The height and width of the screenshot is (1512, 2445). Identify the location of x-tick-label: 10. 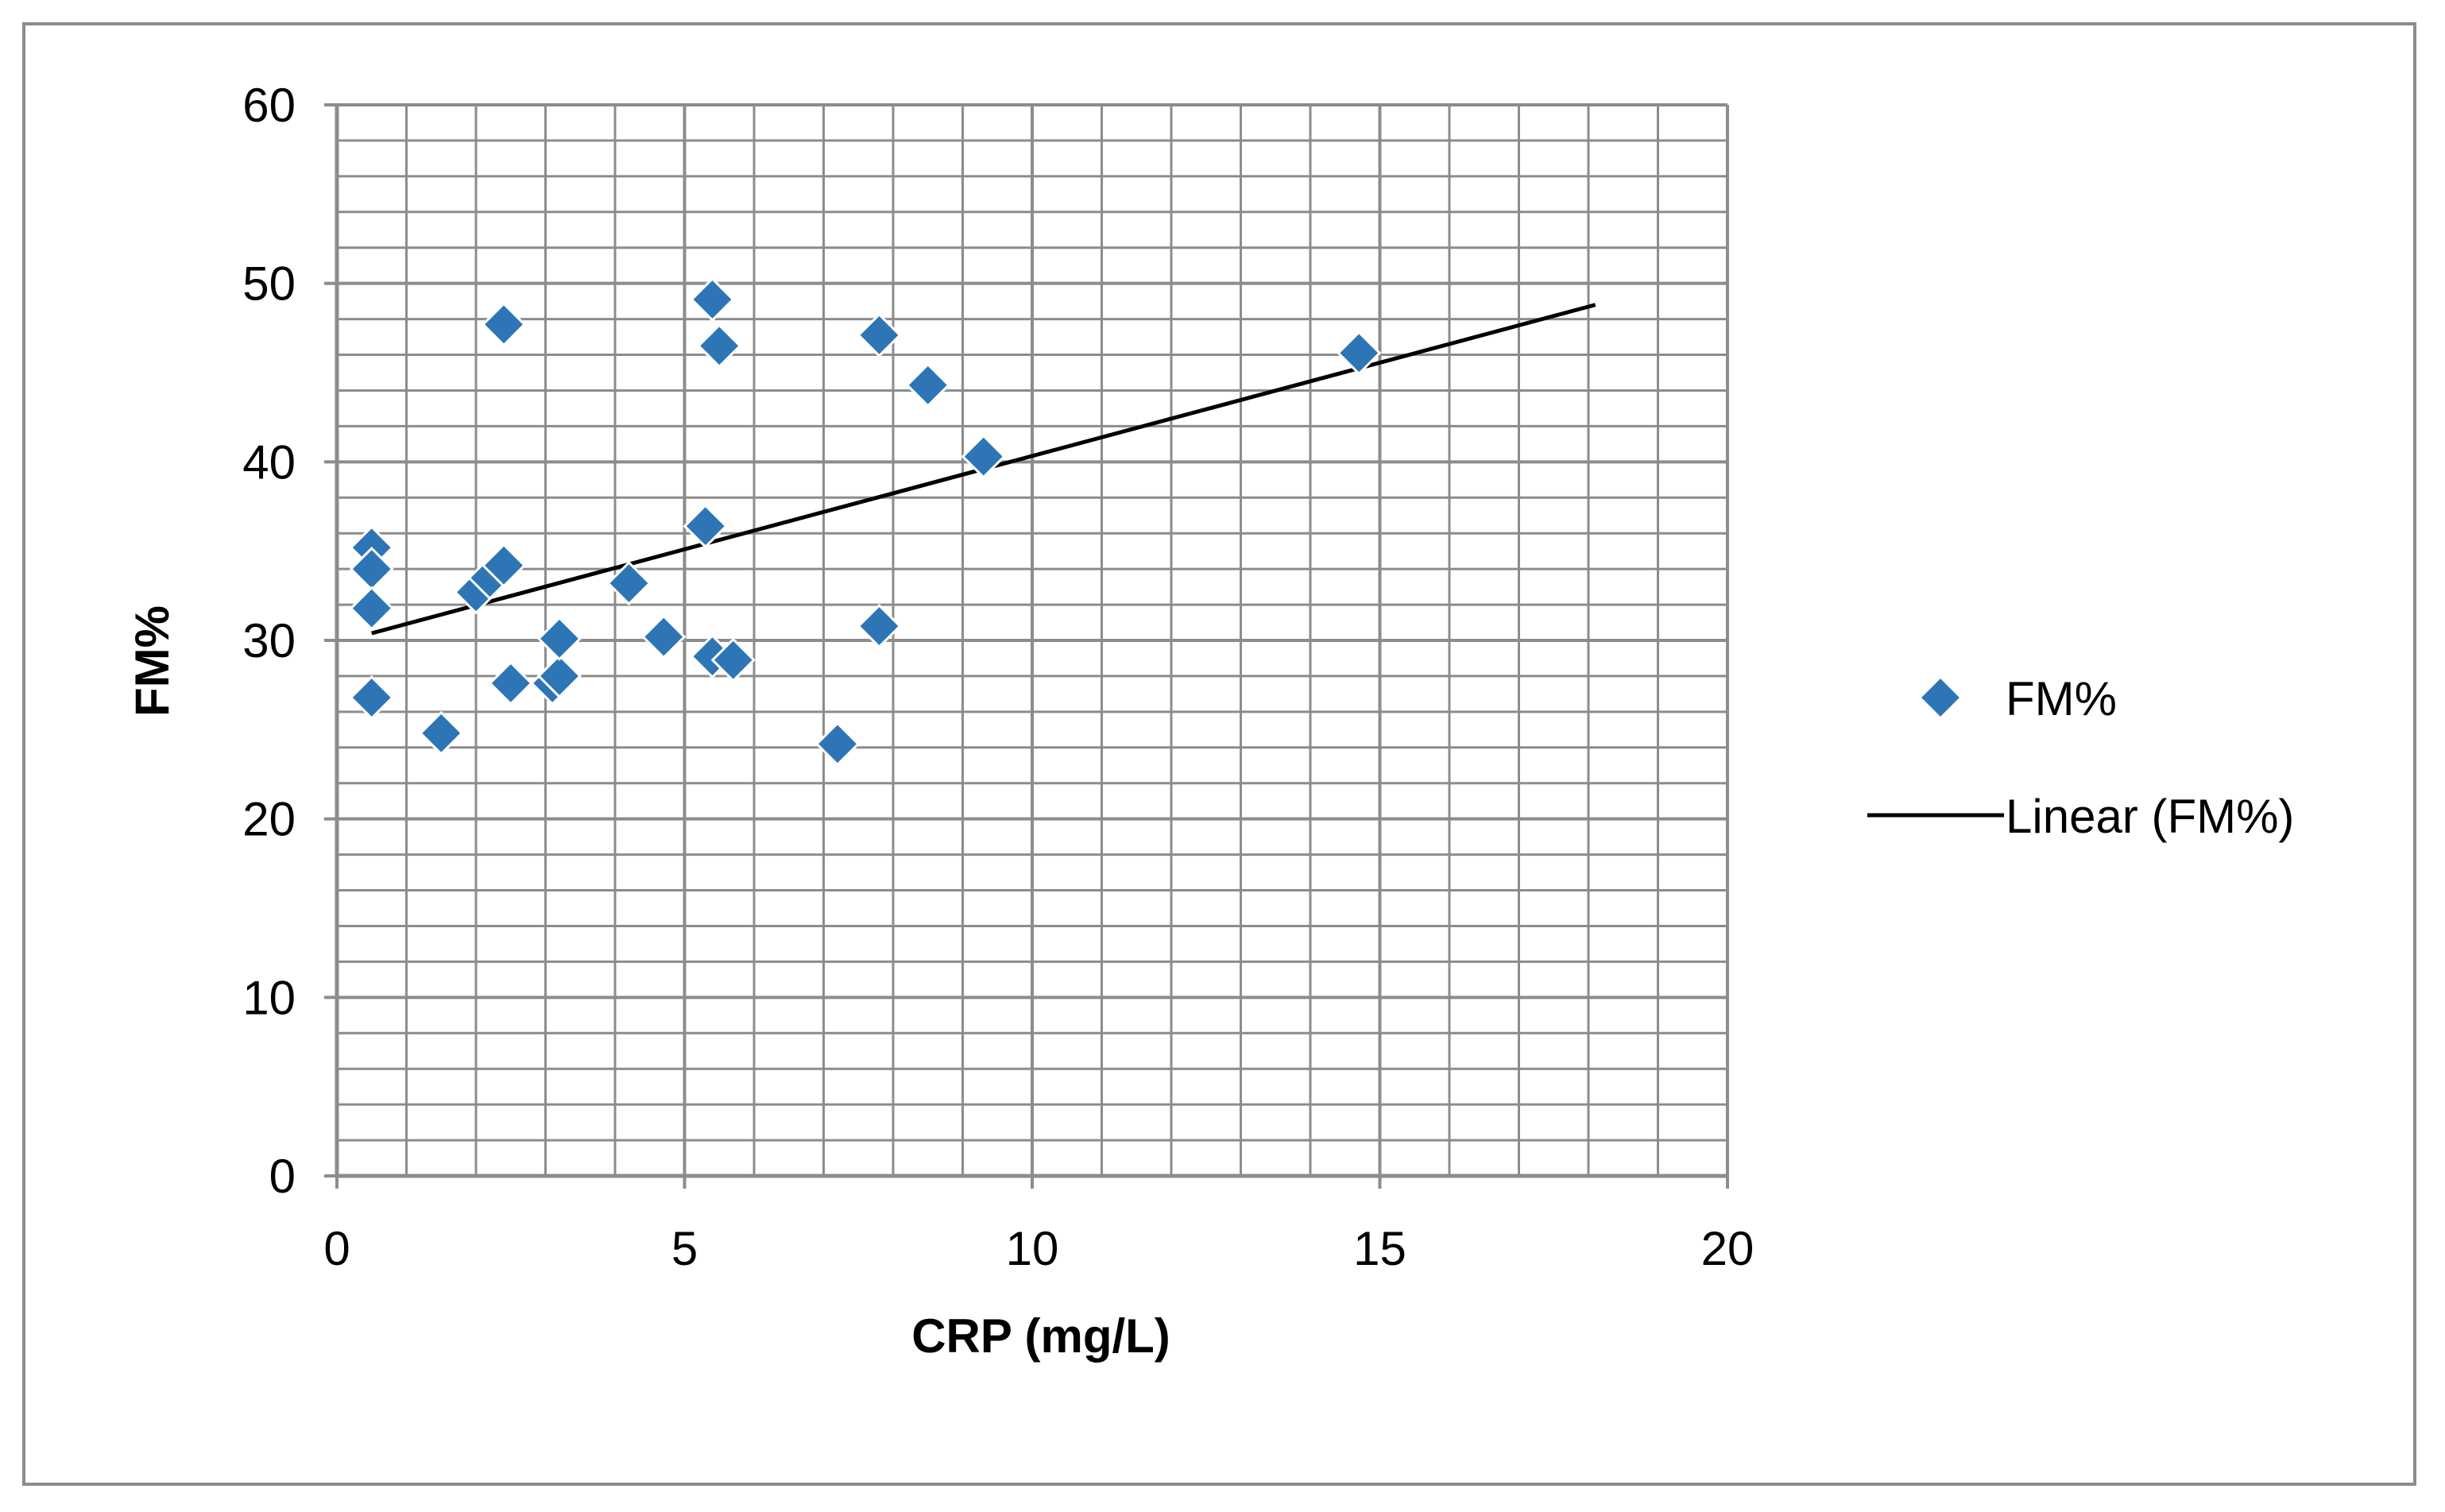
(1032, 1248).